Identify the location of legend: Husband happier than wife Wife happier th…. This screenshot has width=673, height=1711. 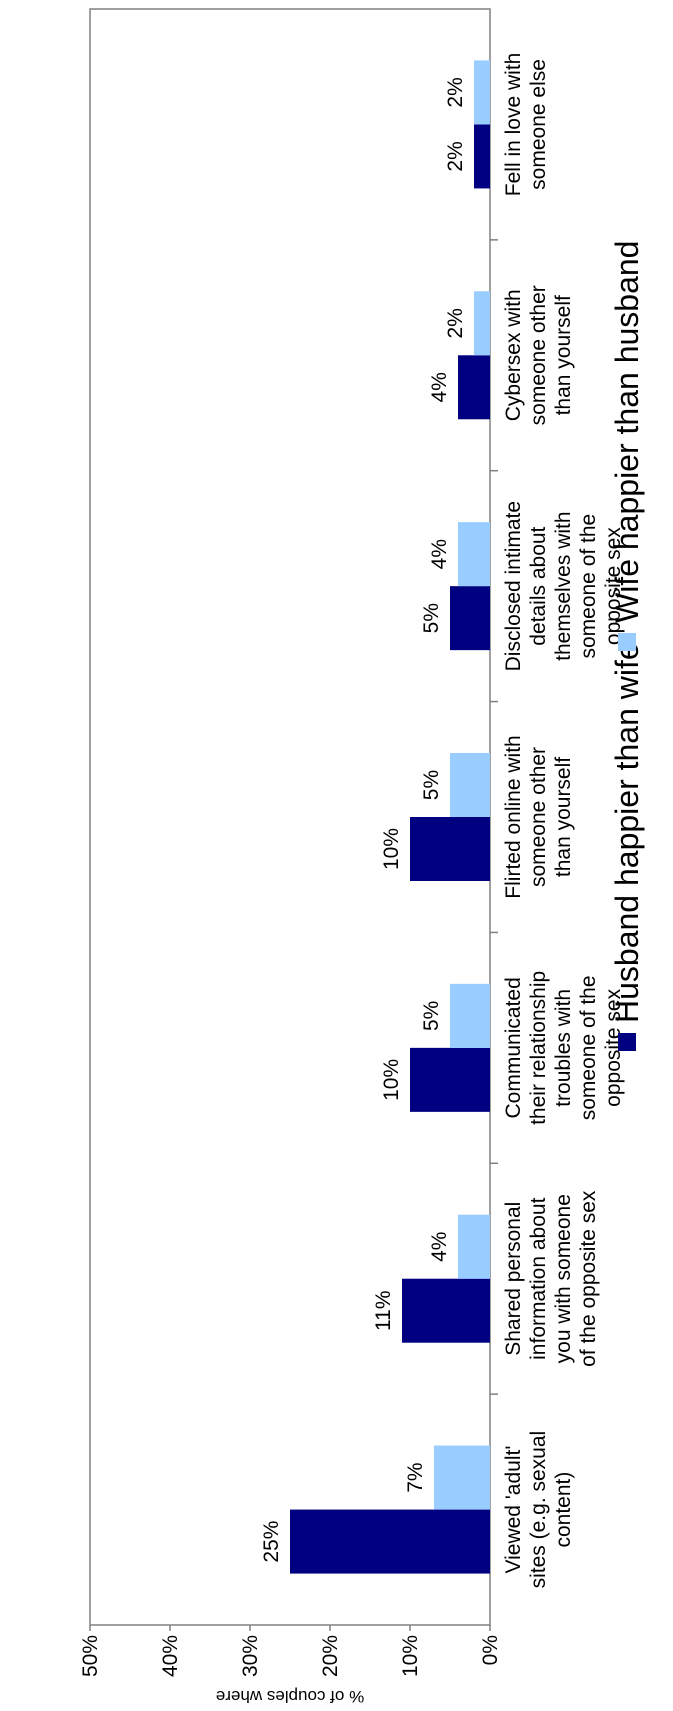
(627, 646).